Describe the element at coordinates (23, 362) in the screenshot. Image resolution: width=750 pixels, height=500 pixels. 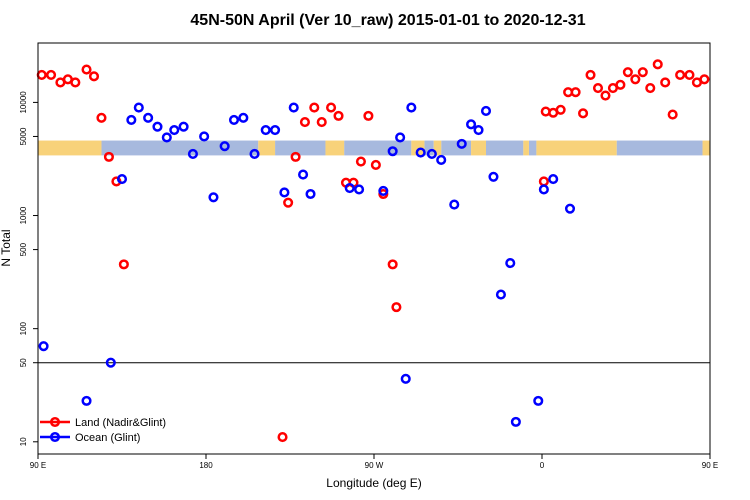
I see `y-tick-label: 50` at that location.